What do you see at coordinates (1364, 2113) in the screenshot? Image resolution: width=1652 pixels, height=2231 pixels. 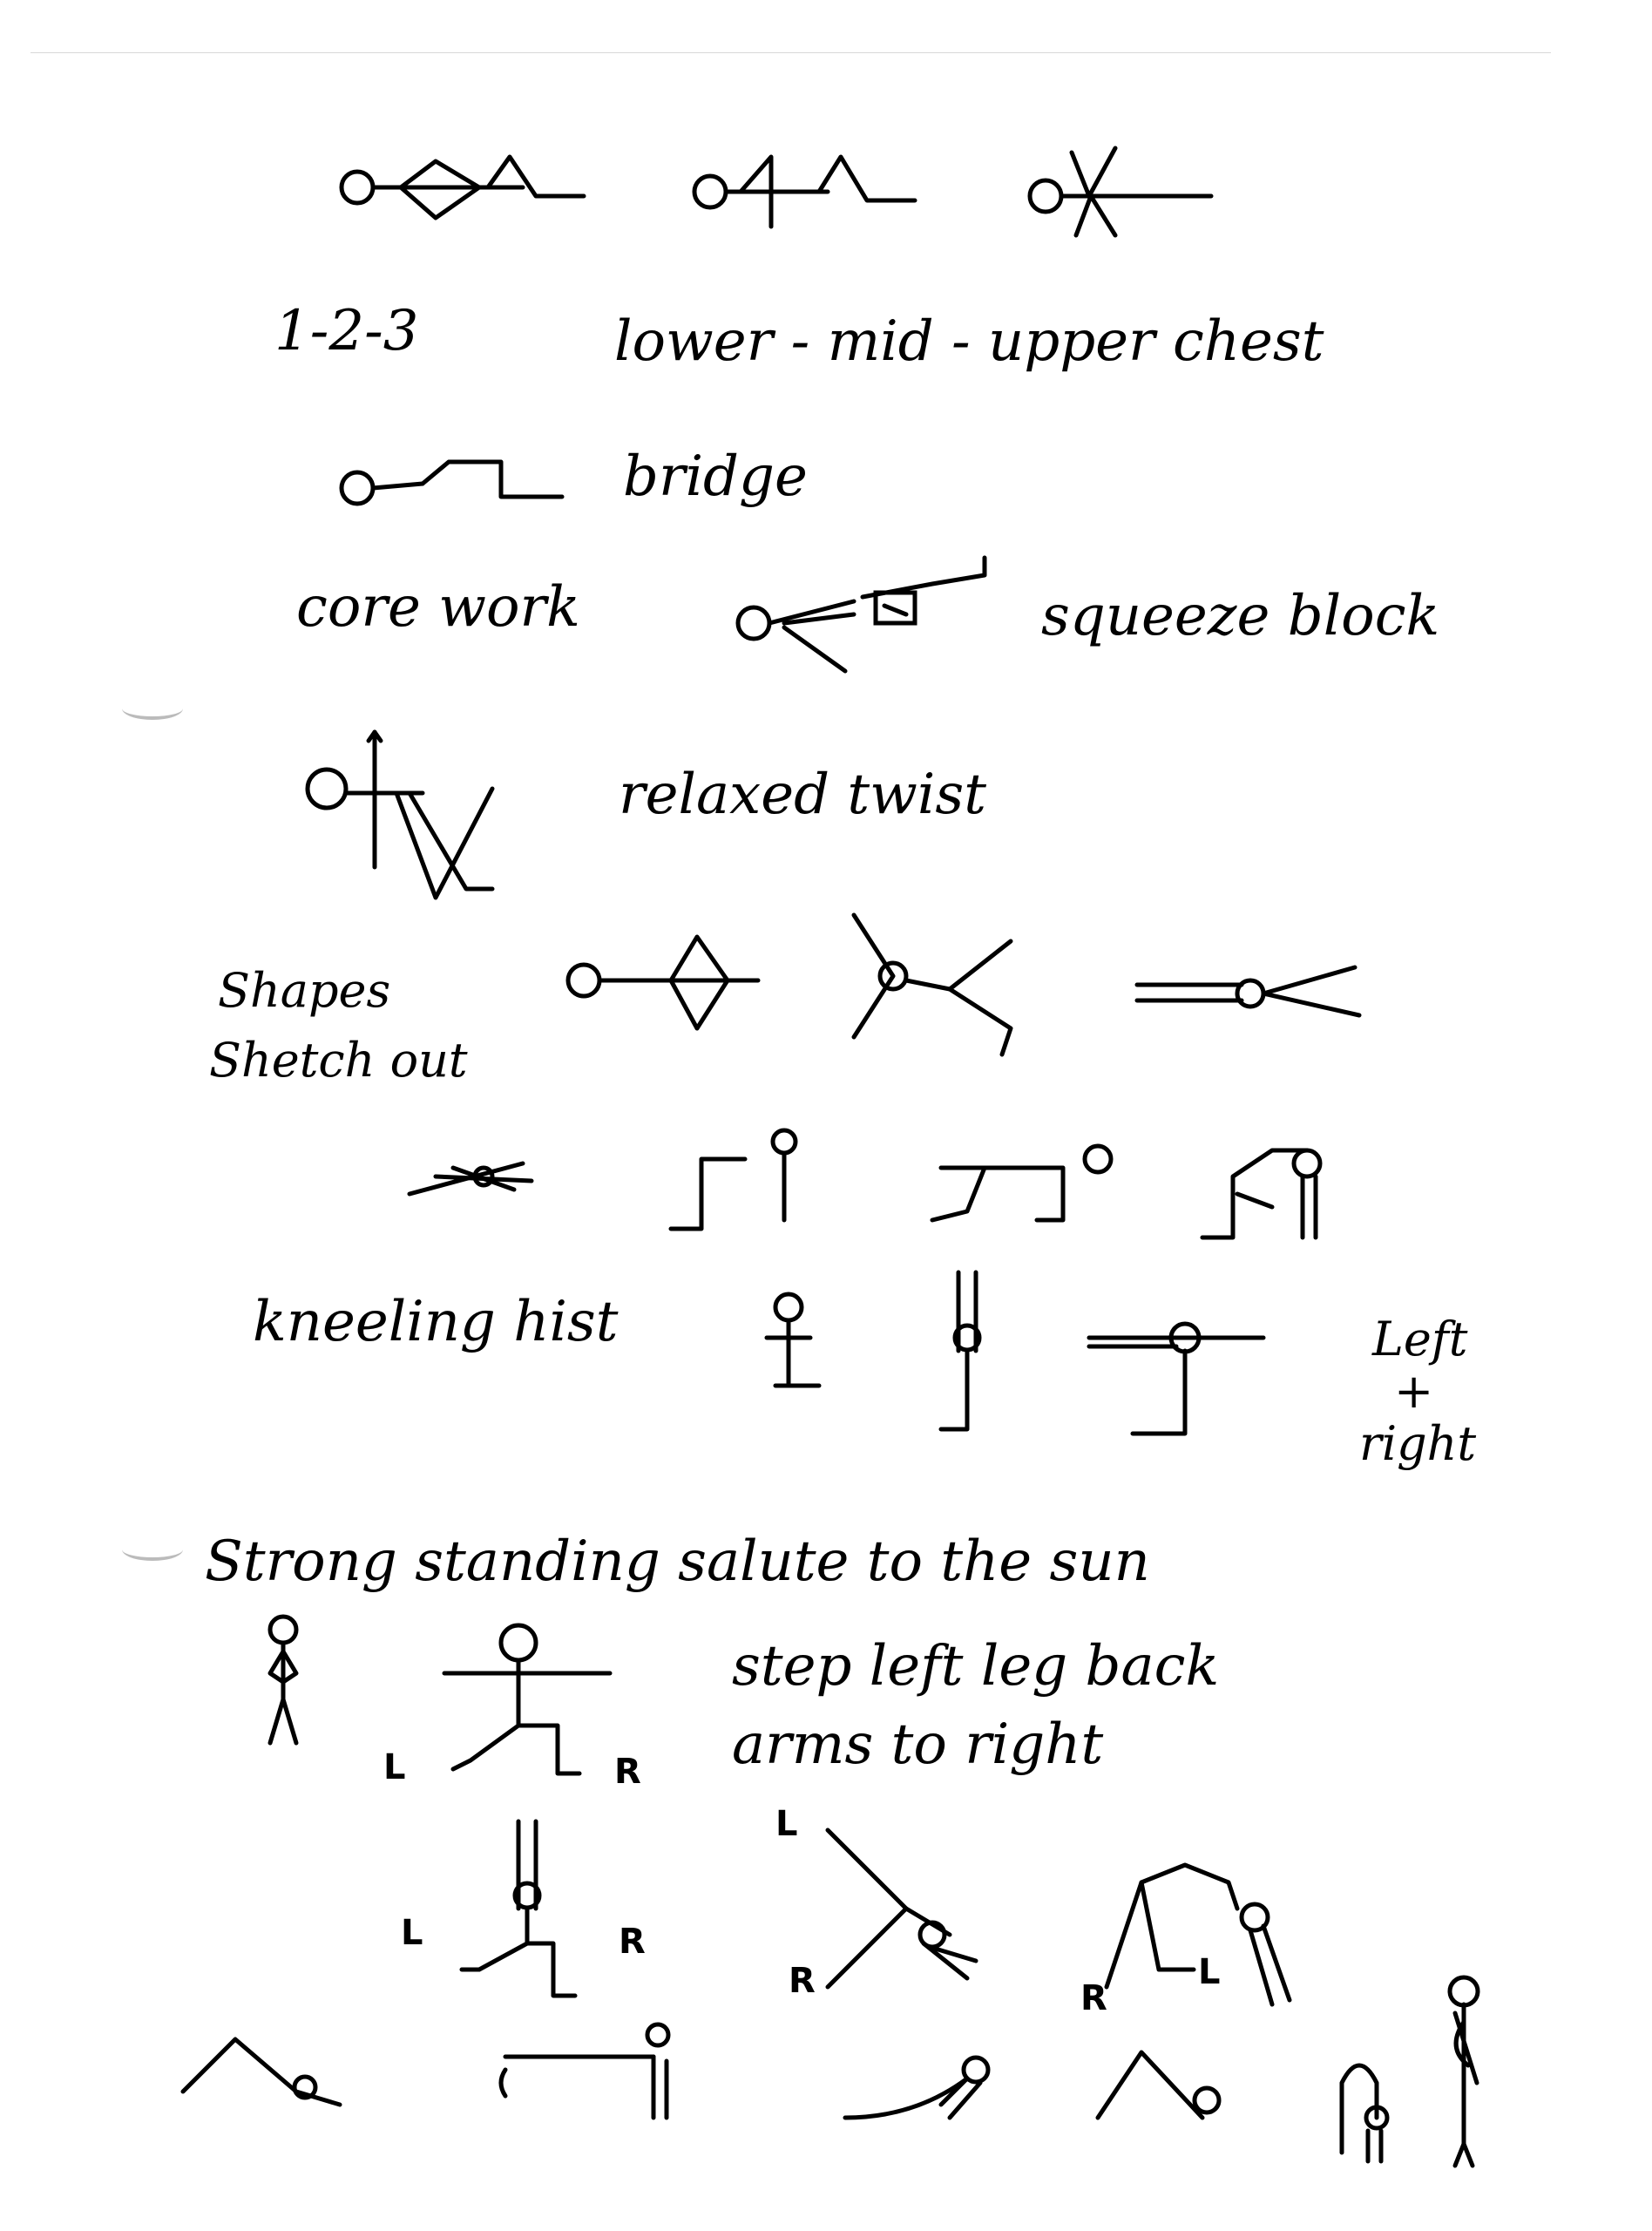 I see `standing-forward-fold-figure` at bounding box center [1364, 2113].